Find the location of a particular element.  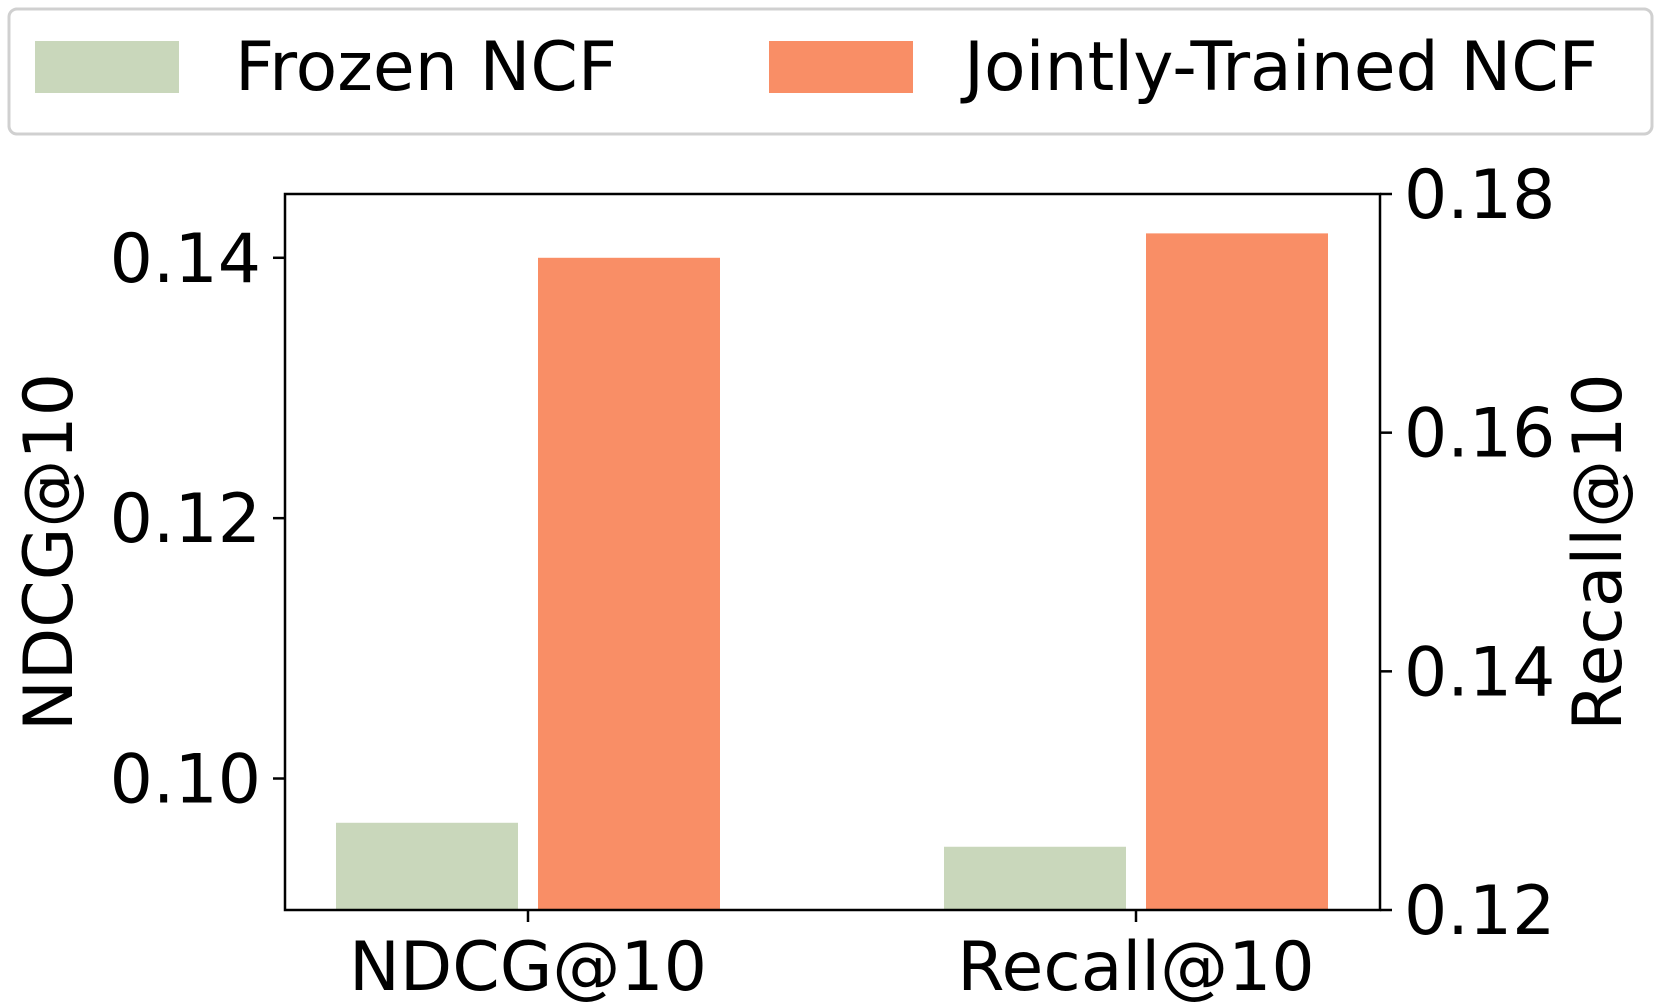

x-tick-label-recall: Recall@10 is located at coordinates (1135, 967).